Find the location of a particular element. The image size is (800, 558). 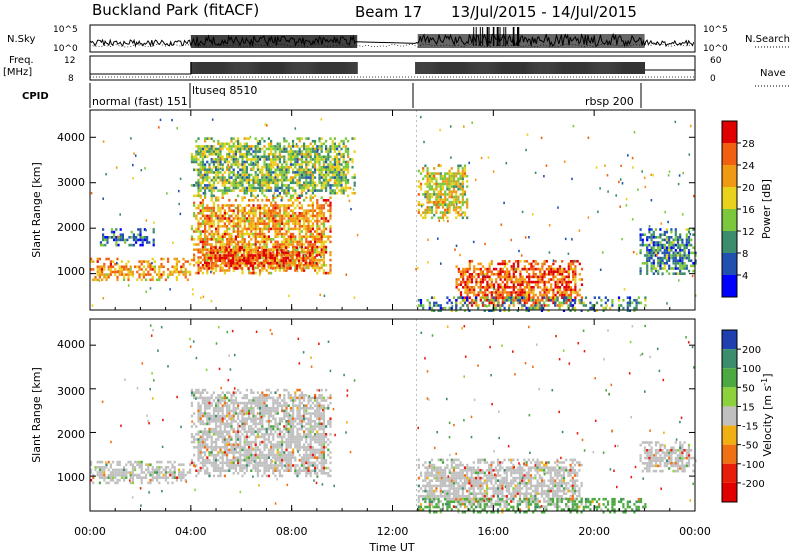

velocity-colorbar-title: Velocity [m s-1] is located at coordinates (767, 414).